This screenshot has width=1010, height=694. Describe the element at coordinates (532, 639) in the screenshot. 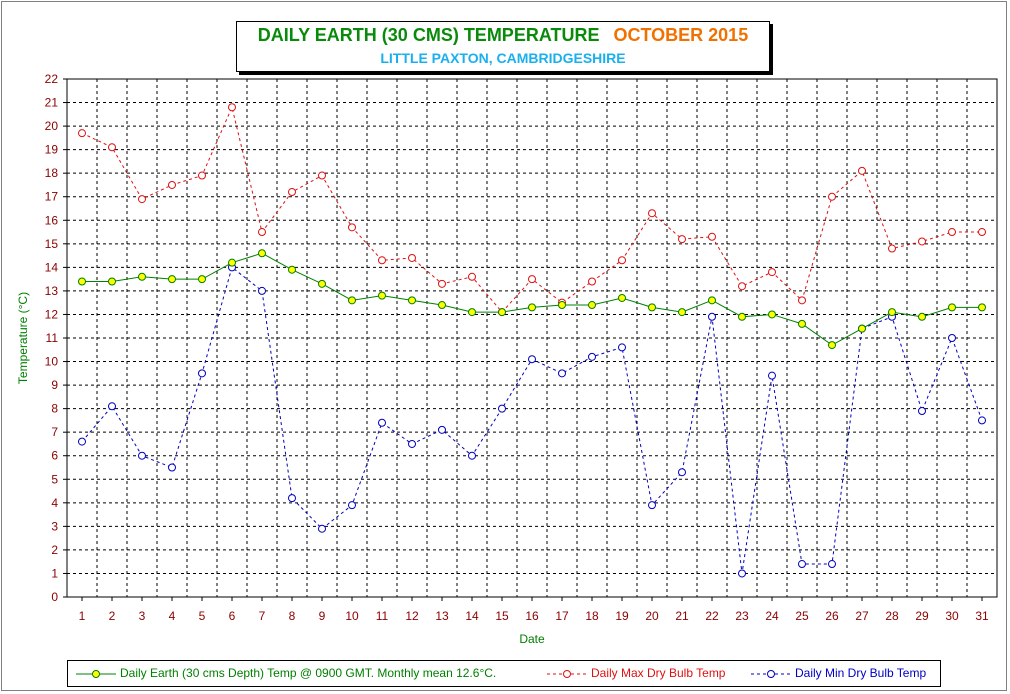

I see `x-axis-label: Date` at that location.